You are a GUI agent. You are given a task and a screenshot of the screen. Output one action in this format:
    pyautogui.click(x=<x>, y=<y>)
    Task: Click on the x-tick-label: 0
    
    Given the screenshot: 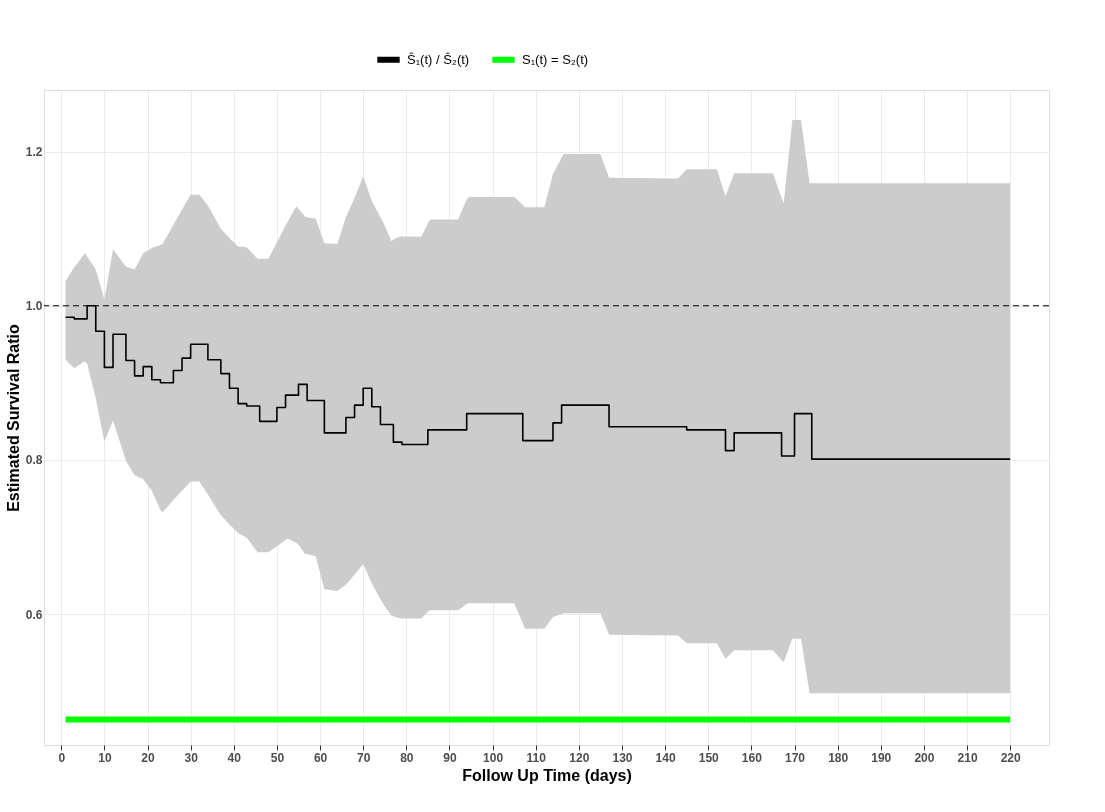 What is the action you would take?
    pyautogui.click(x=62, y=757)
    